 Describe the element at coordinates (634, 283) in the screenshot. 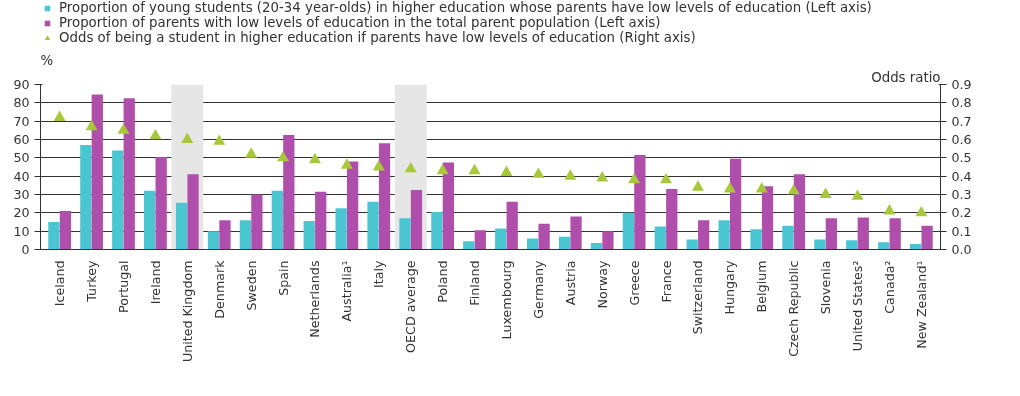

I see `x-tick-label: Greece` at that location.